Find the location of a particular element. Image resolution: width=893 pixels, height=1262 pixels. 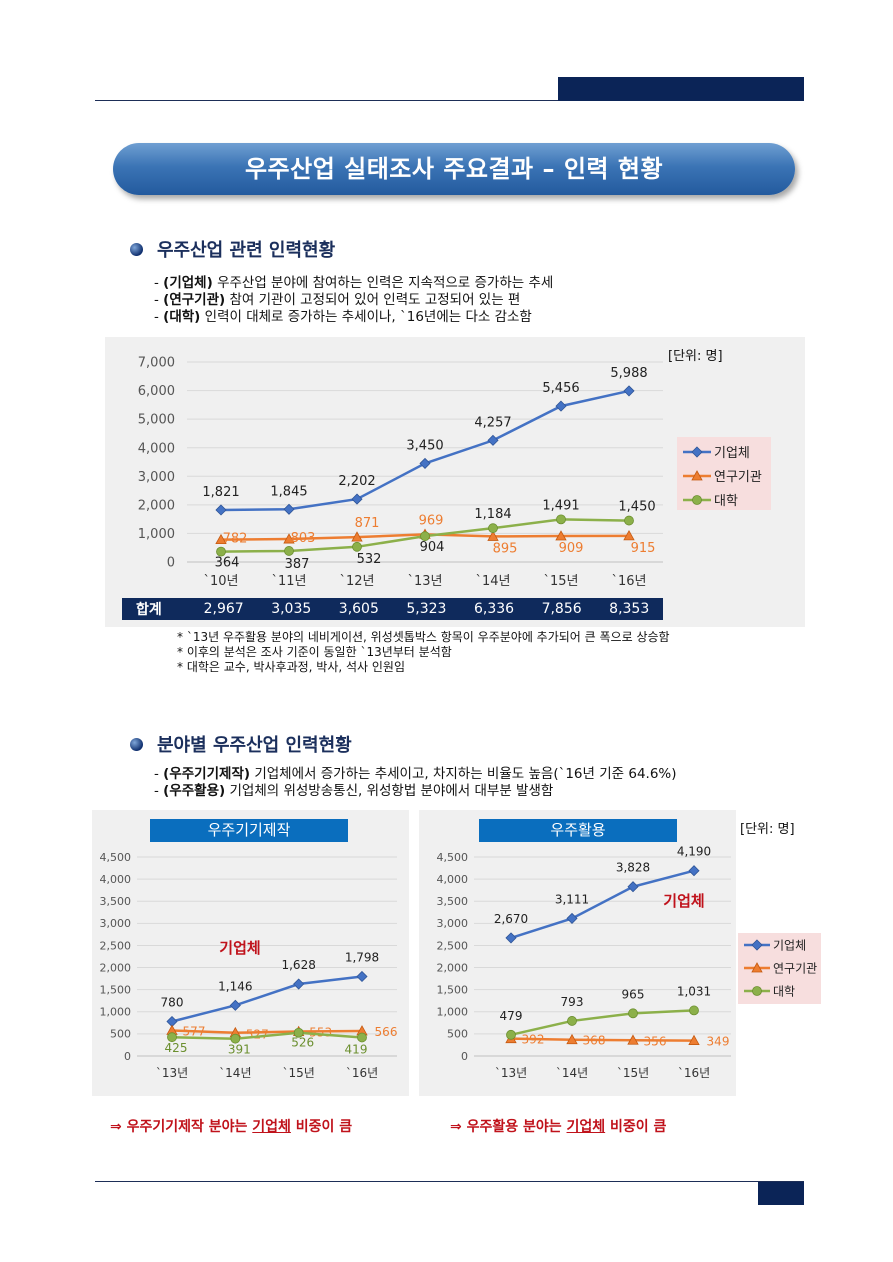

data-label-research: 871 is located at coordinates (367, 523).